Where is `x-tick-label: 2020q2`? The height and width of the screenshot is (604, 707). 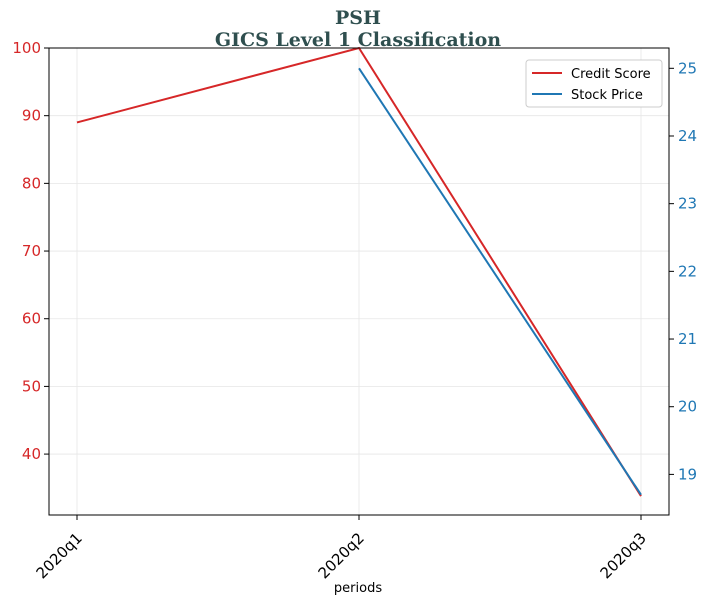 x-tick-label: 2020q2 is located at coordinates (341, 555).